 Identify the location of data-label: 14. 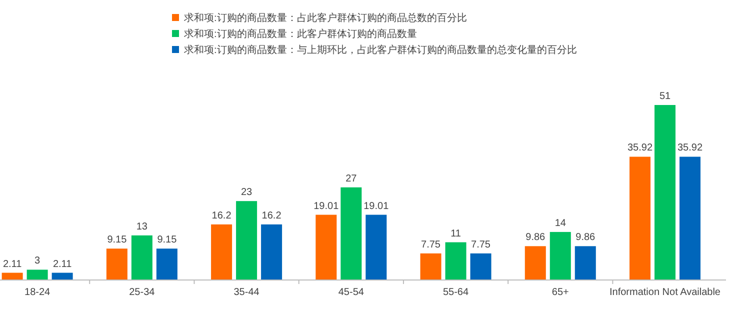
(560, 223).